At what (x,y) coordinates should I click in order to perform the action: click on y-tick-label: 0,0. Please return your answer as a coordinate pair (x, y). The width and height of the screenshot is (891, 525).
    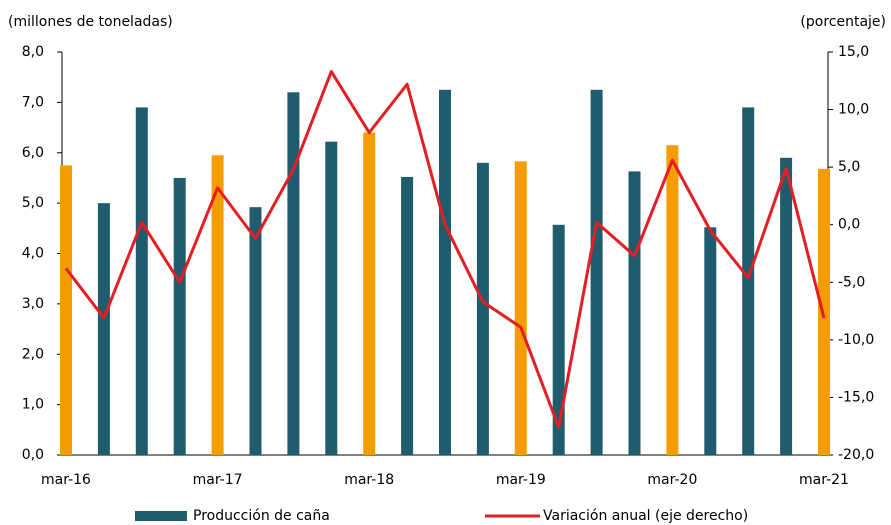
    Looking at the image, I should click on (33, 455).